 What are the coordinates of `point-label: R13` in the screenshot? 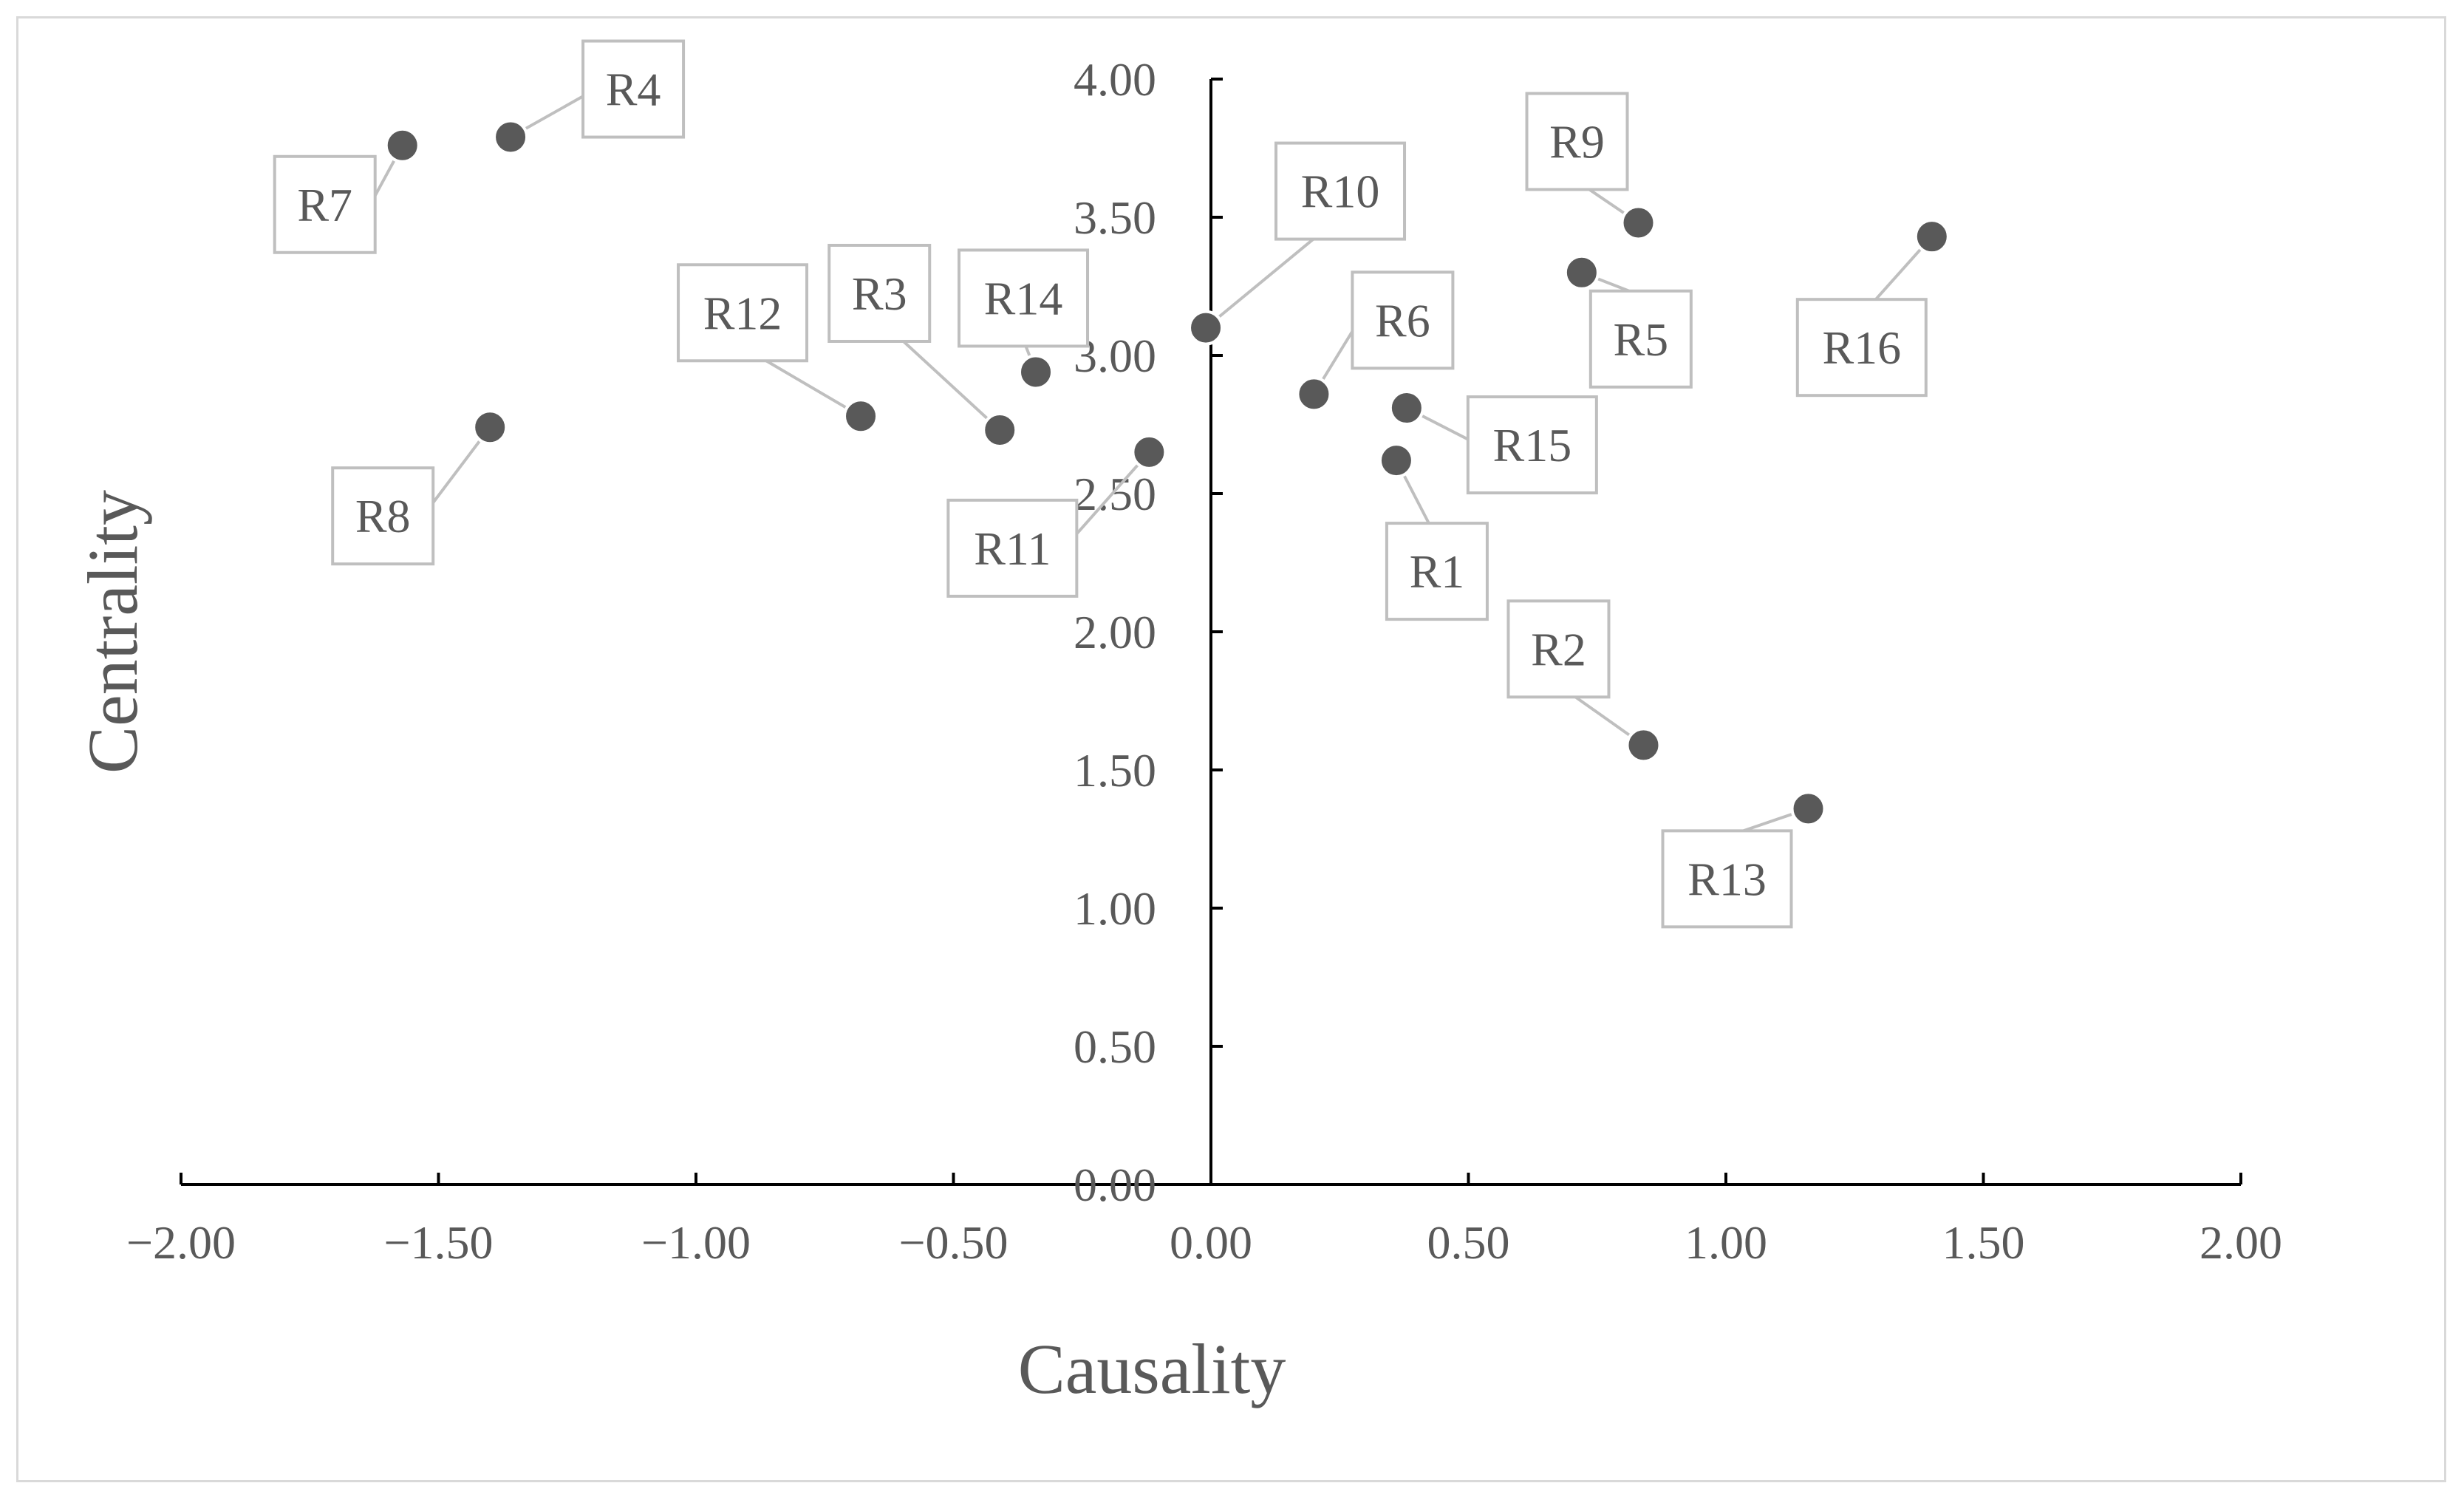 It's located at (1727, 879).